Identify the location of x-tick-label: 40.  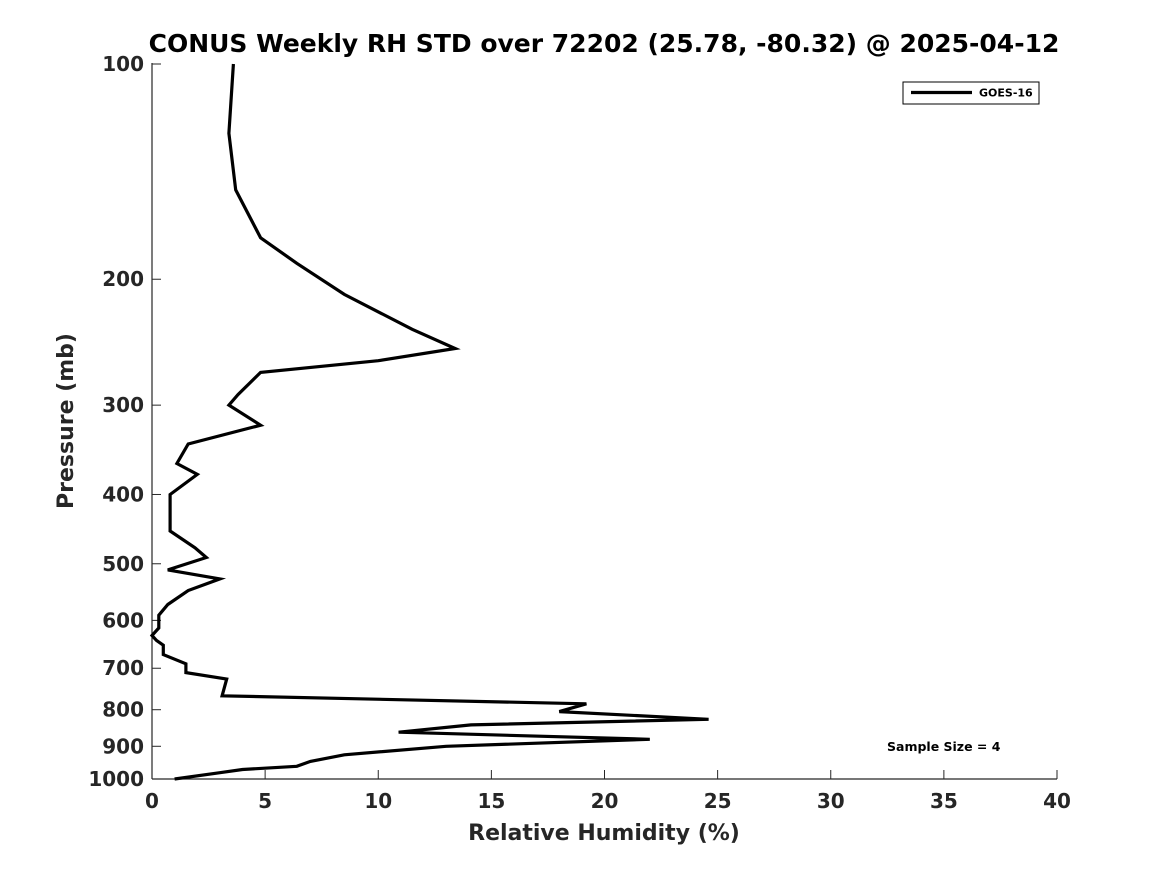
(1057, 801).